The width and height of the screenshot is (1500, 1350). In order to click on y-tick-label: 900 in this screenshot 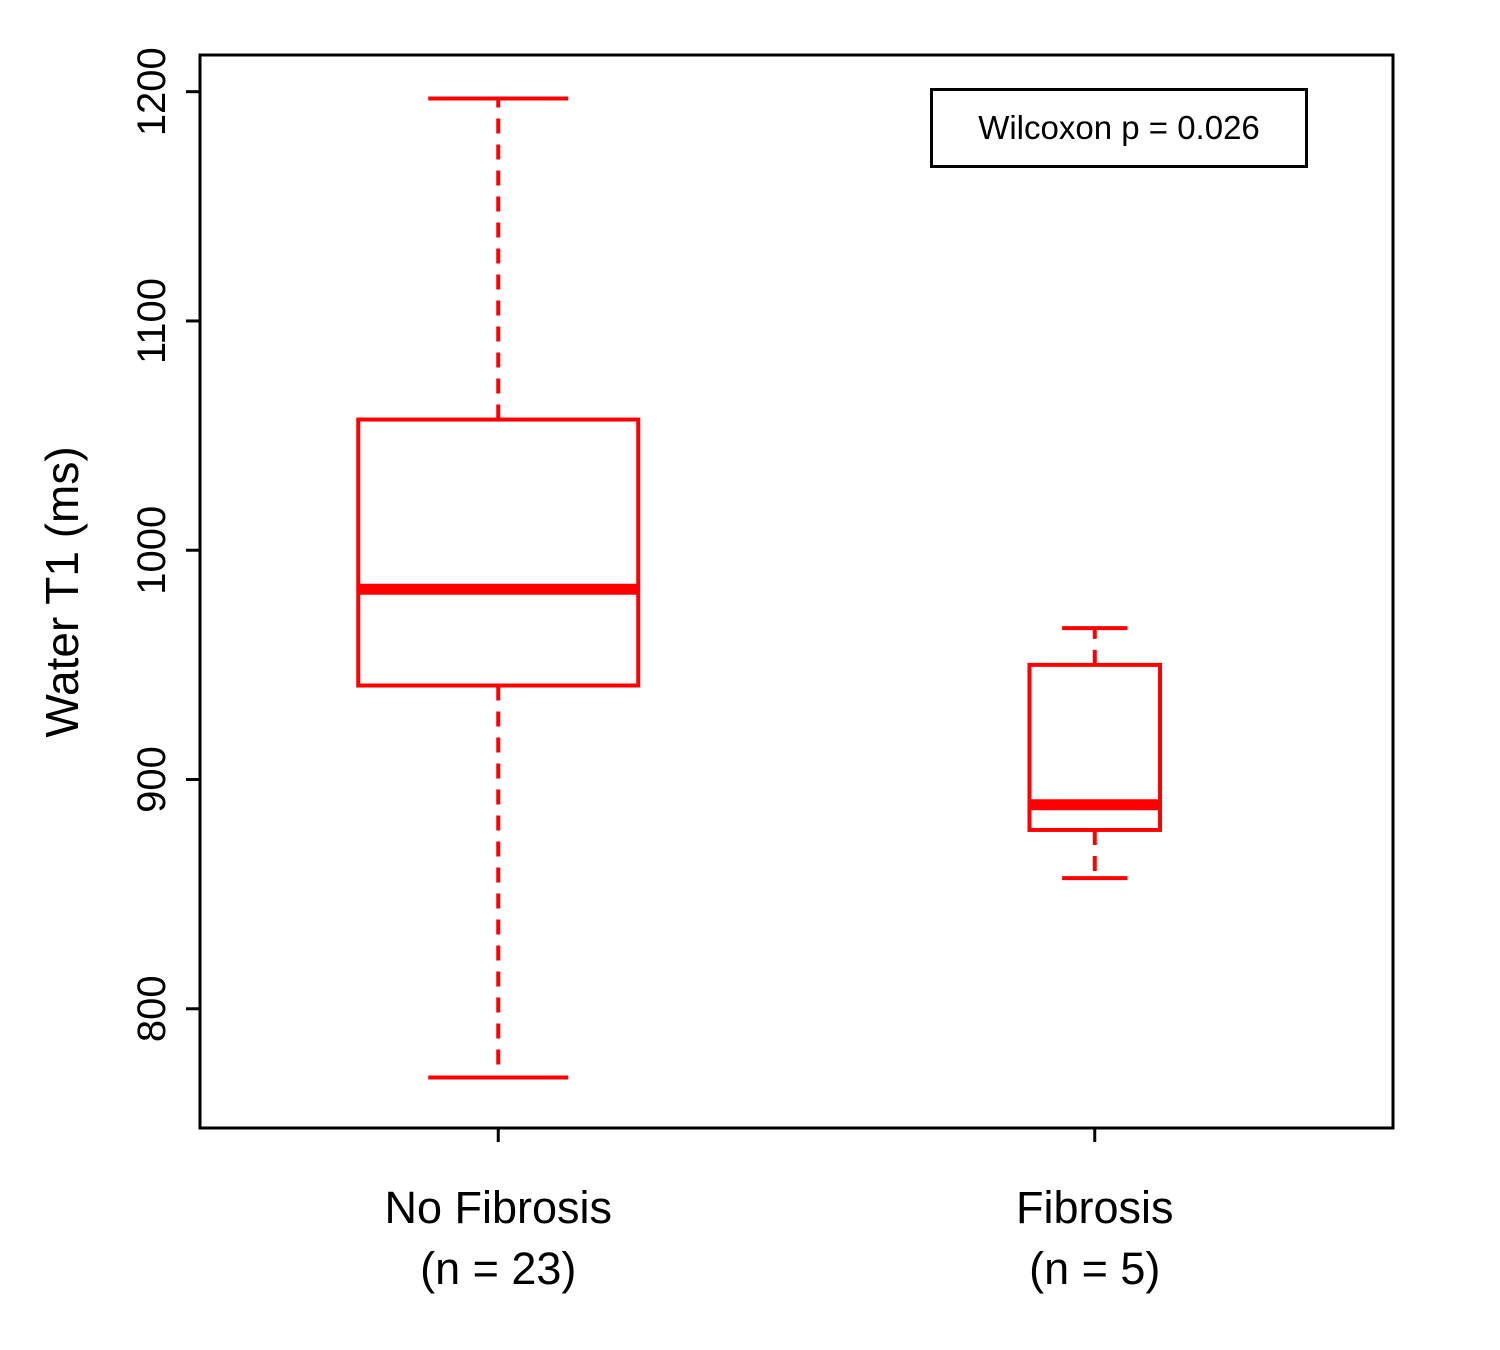, I will do `click(152, 779)`.